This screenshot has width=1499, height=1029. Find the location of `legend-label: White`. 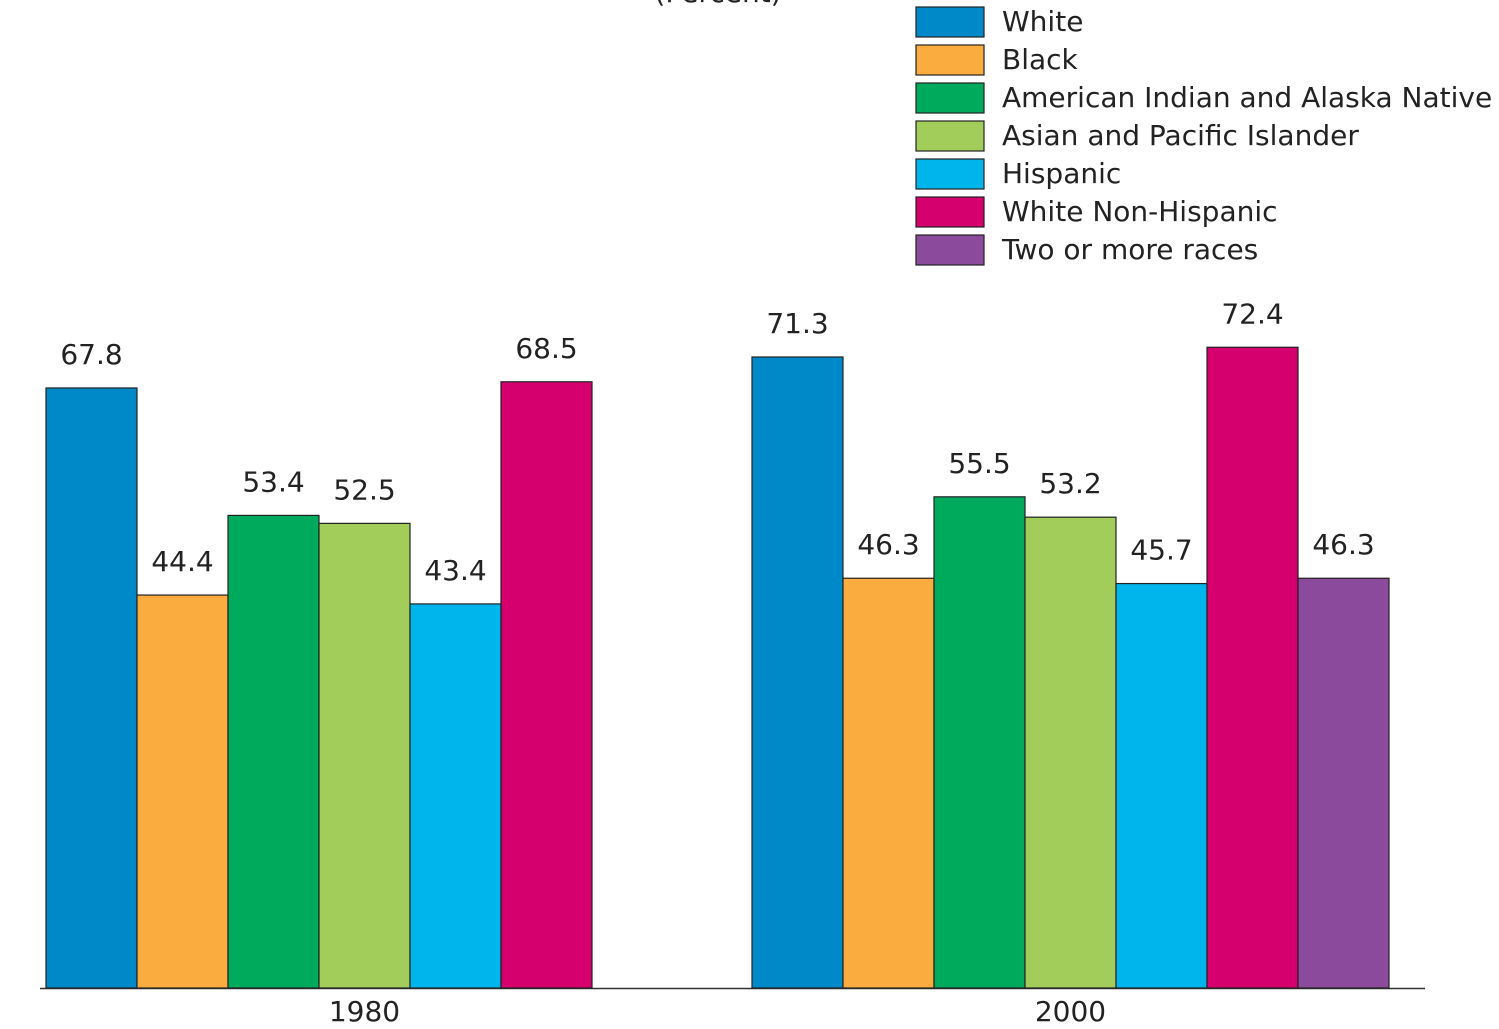

legend-label: White is located at coordinates (1042, 21).